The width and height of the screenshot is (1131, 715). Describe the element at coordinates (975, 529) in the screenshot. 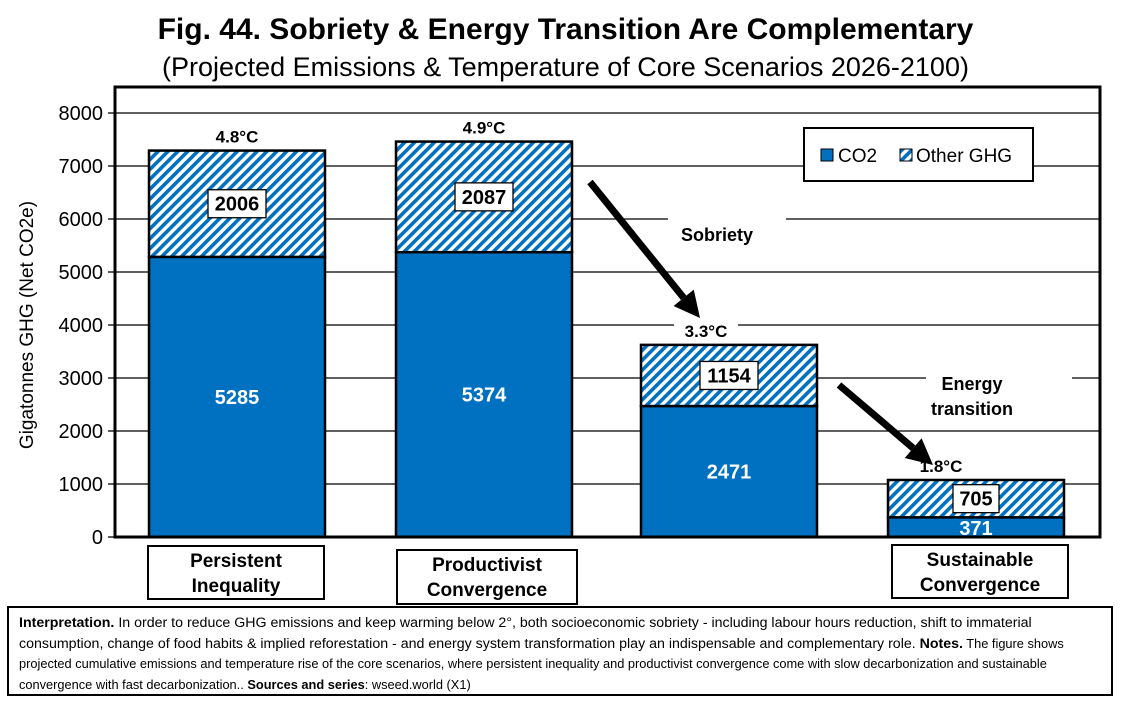

I see `data-label-co2: 371` at that location.